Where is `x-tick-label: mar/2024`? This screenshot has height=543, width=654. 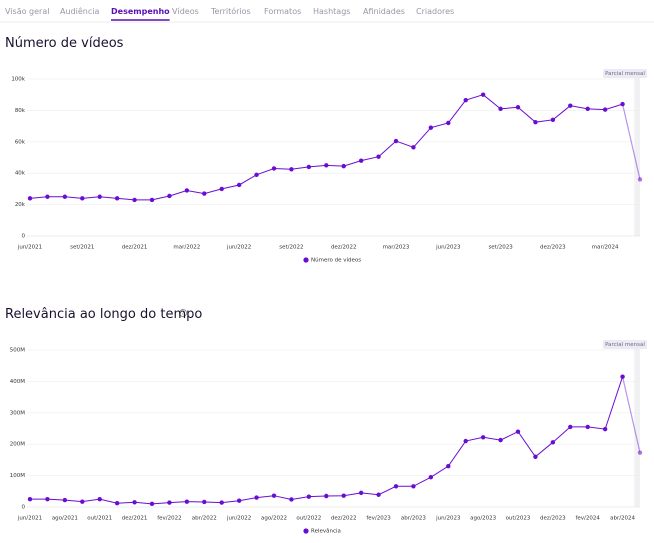 x-tick-label: mar/2024 is located at coordinates (605, 248).